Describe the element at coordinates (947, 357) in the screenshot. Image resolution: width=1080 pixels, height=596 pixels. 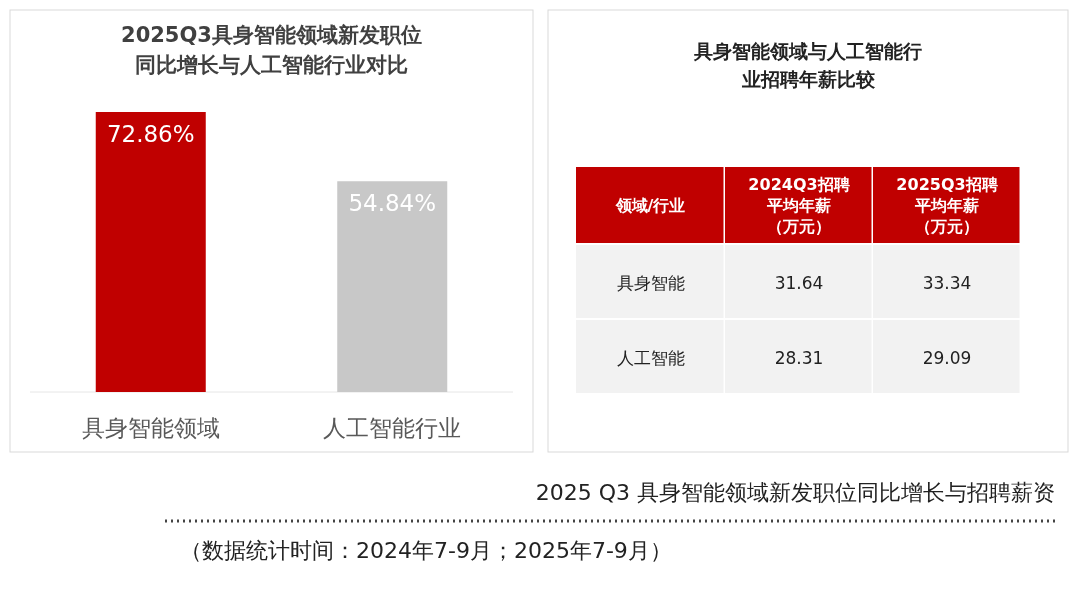
I see `data-label: 29.09` at that location.